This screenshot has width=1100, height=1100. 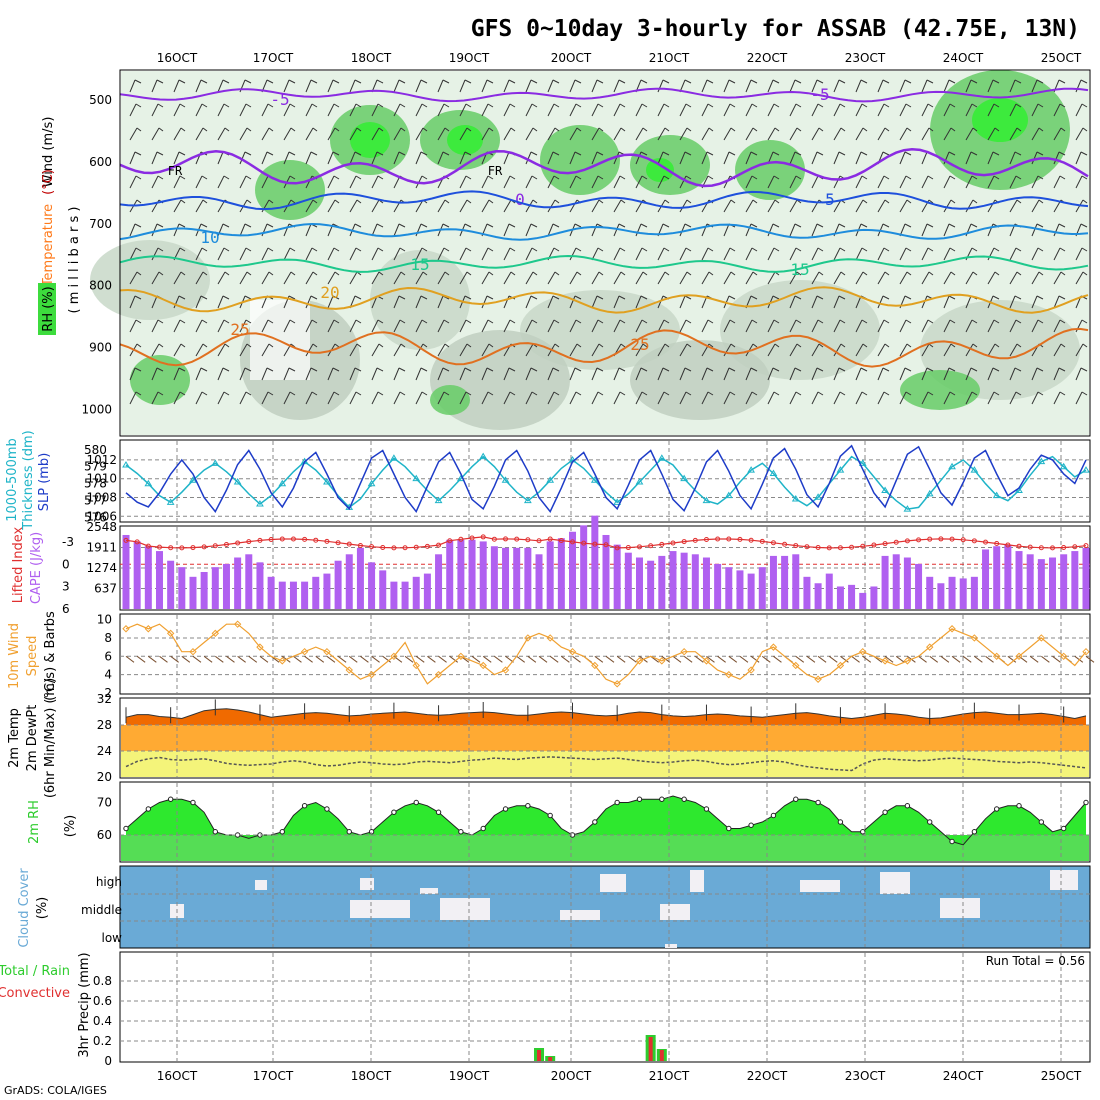 What do you see at coordinates (420, 300) in the screenshot?
I see `rh-patch` at bounding box center [420, 300].